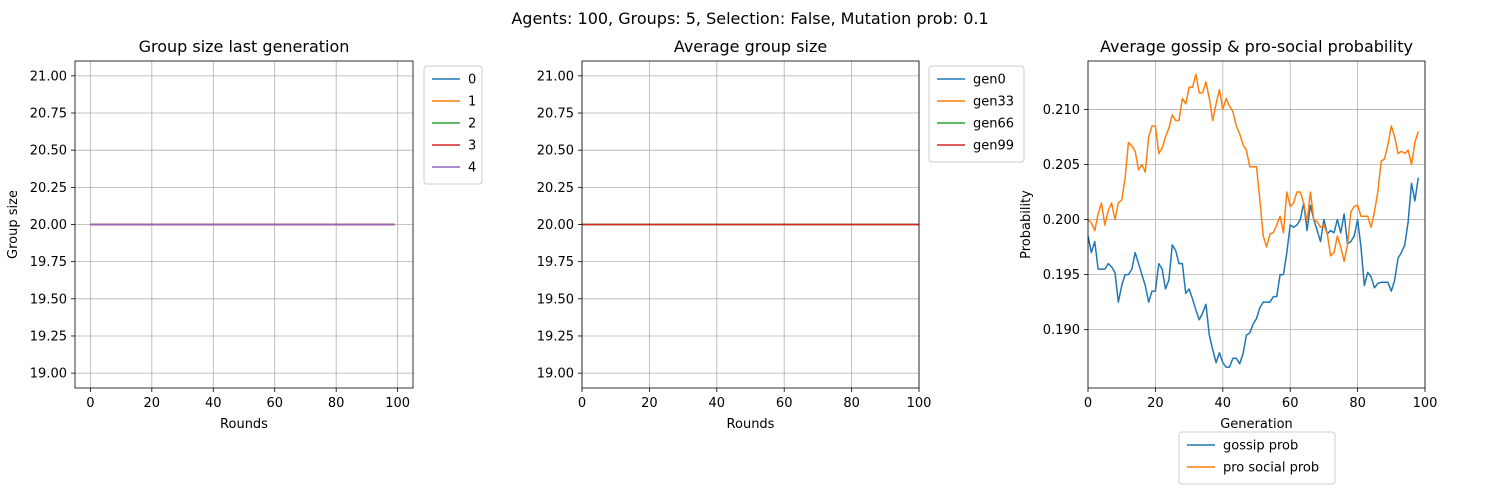  I want to click on legend-label: 0, so click(472, 80).